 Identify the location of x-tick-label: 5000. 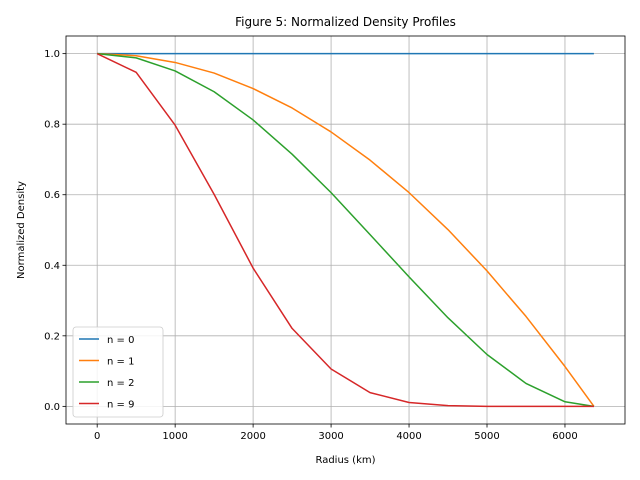
(486, 436).